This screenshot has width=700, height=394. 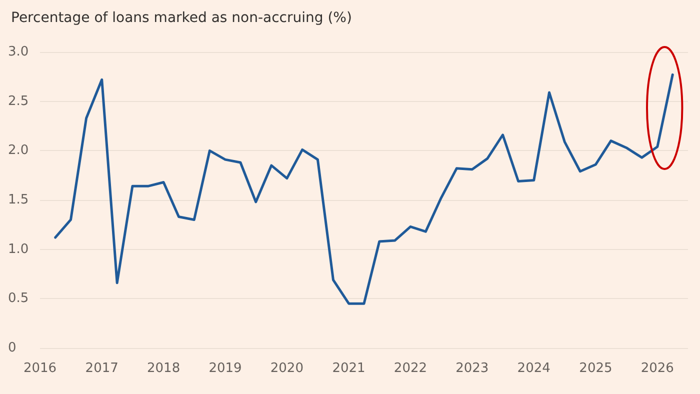 What do you see at coordinates (472, 368) in the screenshot?
I see `x-tick-label: 2023` at bounding box center [472, 368].